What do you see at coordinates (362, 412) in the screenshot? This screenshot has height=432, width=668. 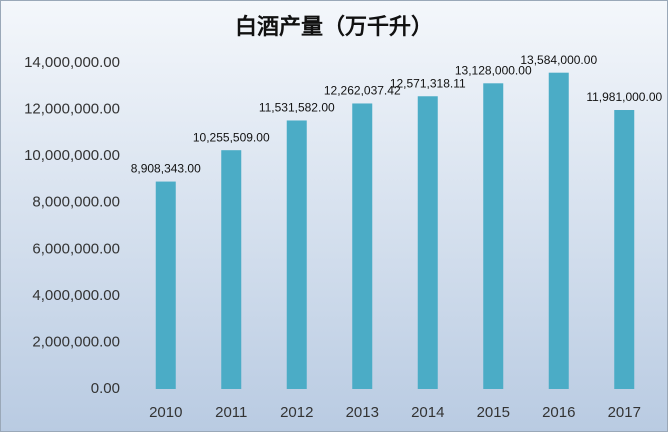 I see `x-tick-label: 2013` at bounding box center [362, 412].